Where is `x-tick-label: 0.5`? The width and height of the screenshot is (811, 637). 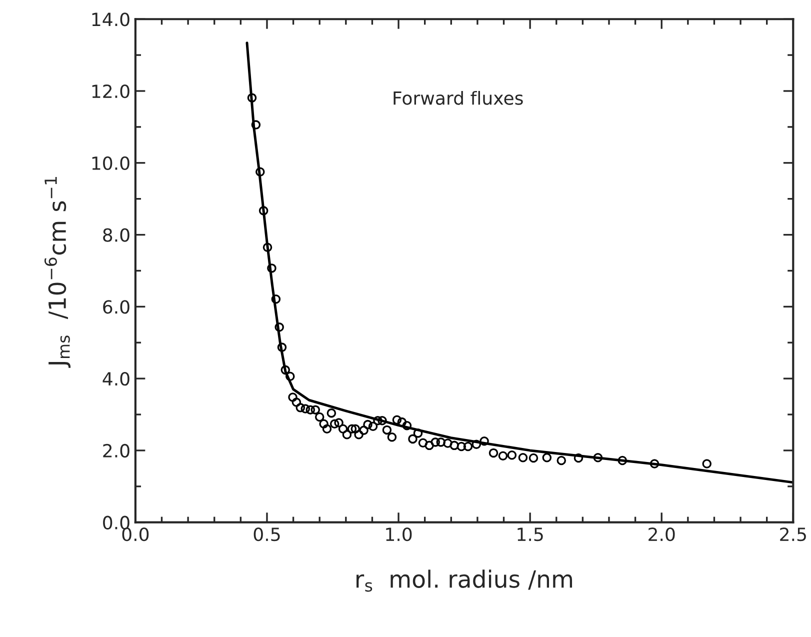
x-tick-label: 0.5 is located at coordinates (267, 535).